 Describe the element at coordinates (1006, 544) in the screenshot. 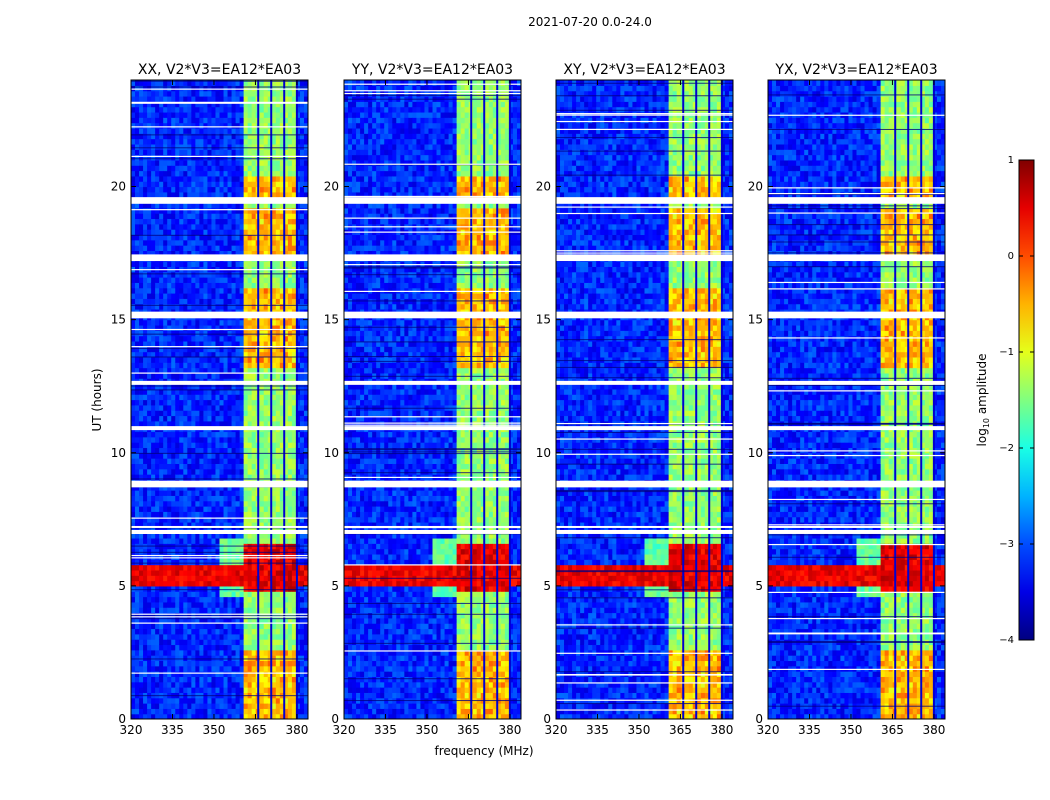

I see `colorbar-tick-label: −3` at that location.